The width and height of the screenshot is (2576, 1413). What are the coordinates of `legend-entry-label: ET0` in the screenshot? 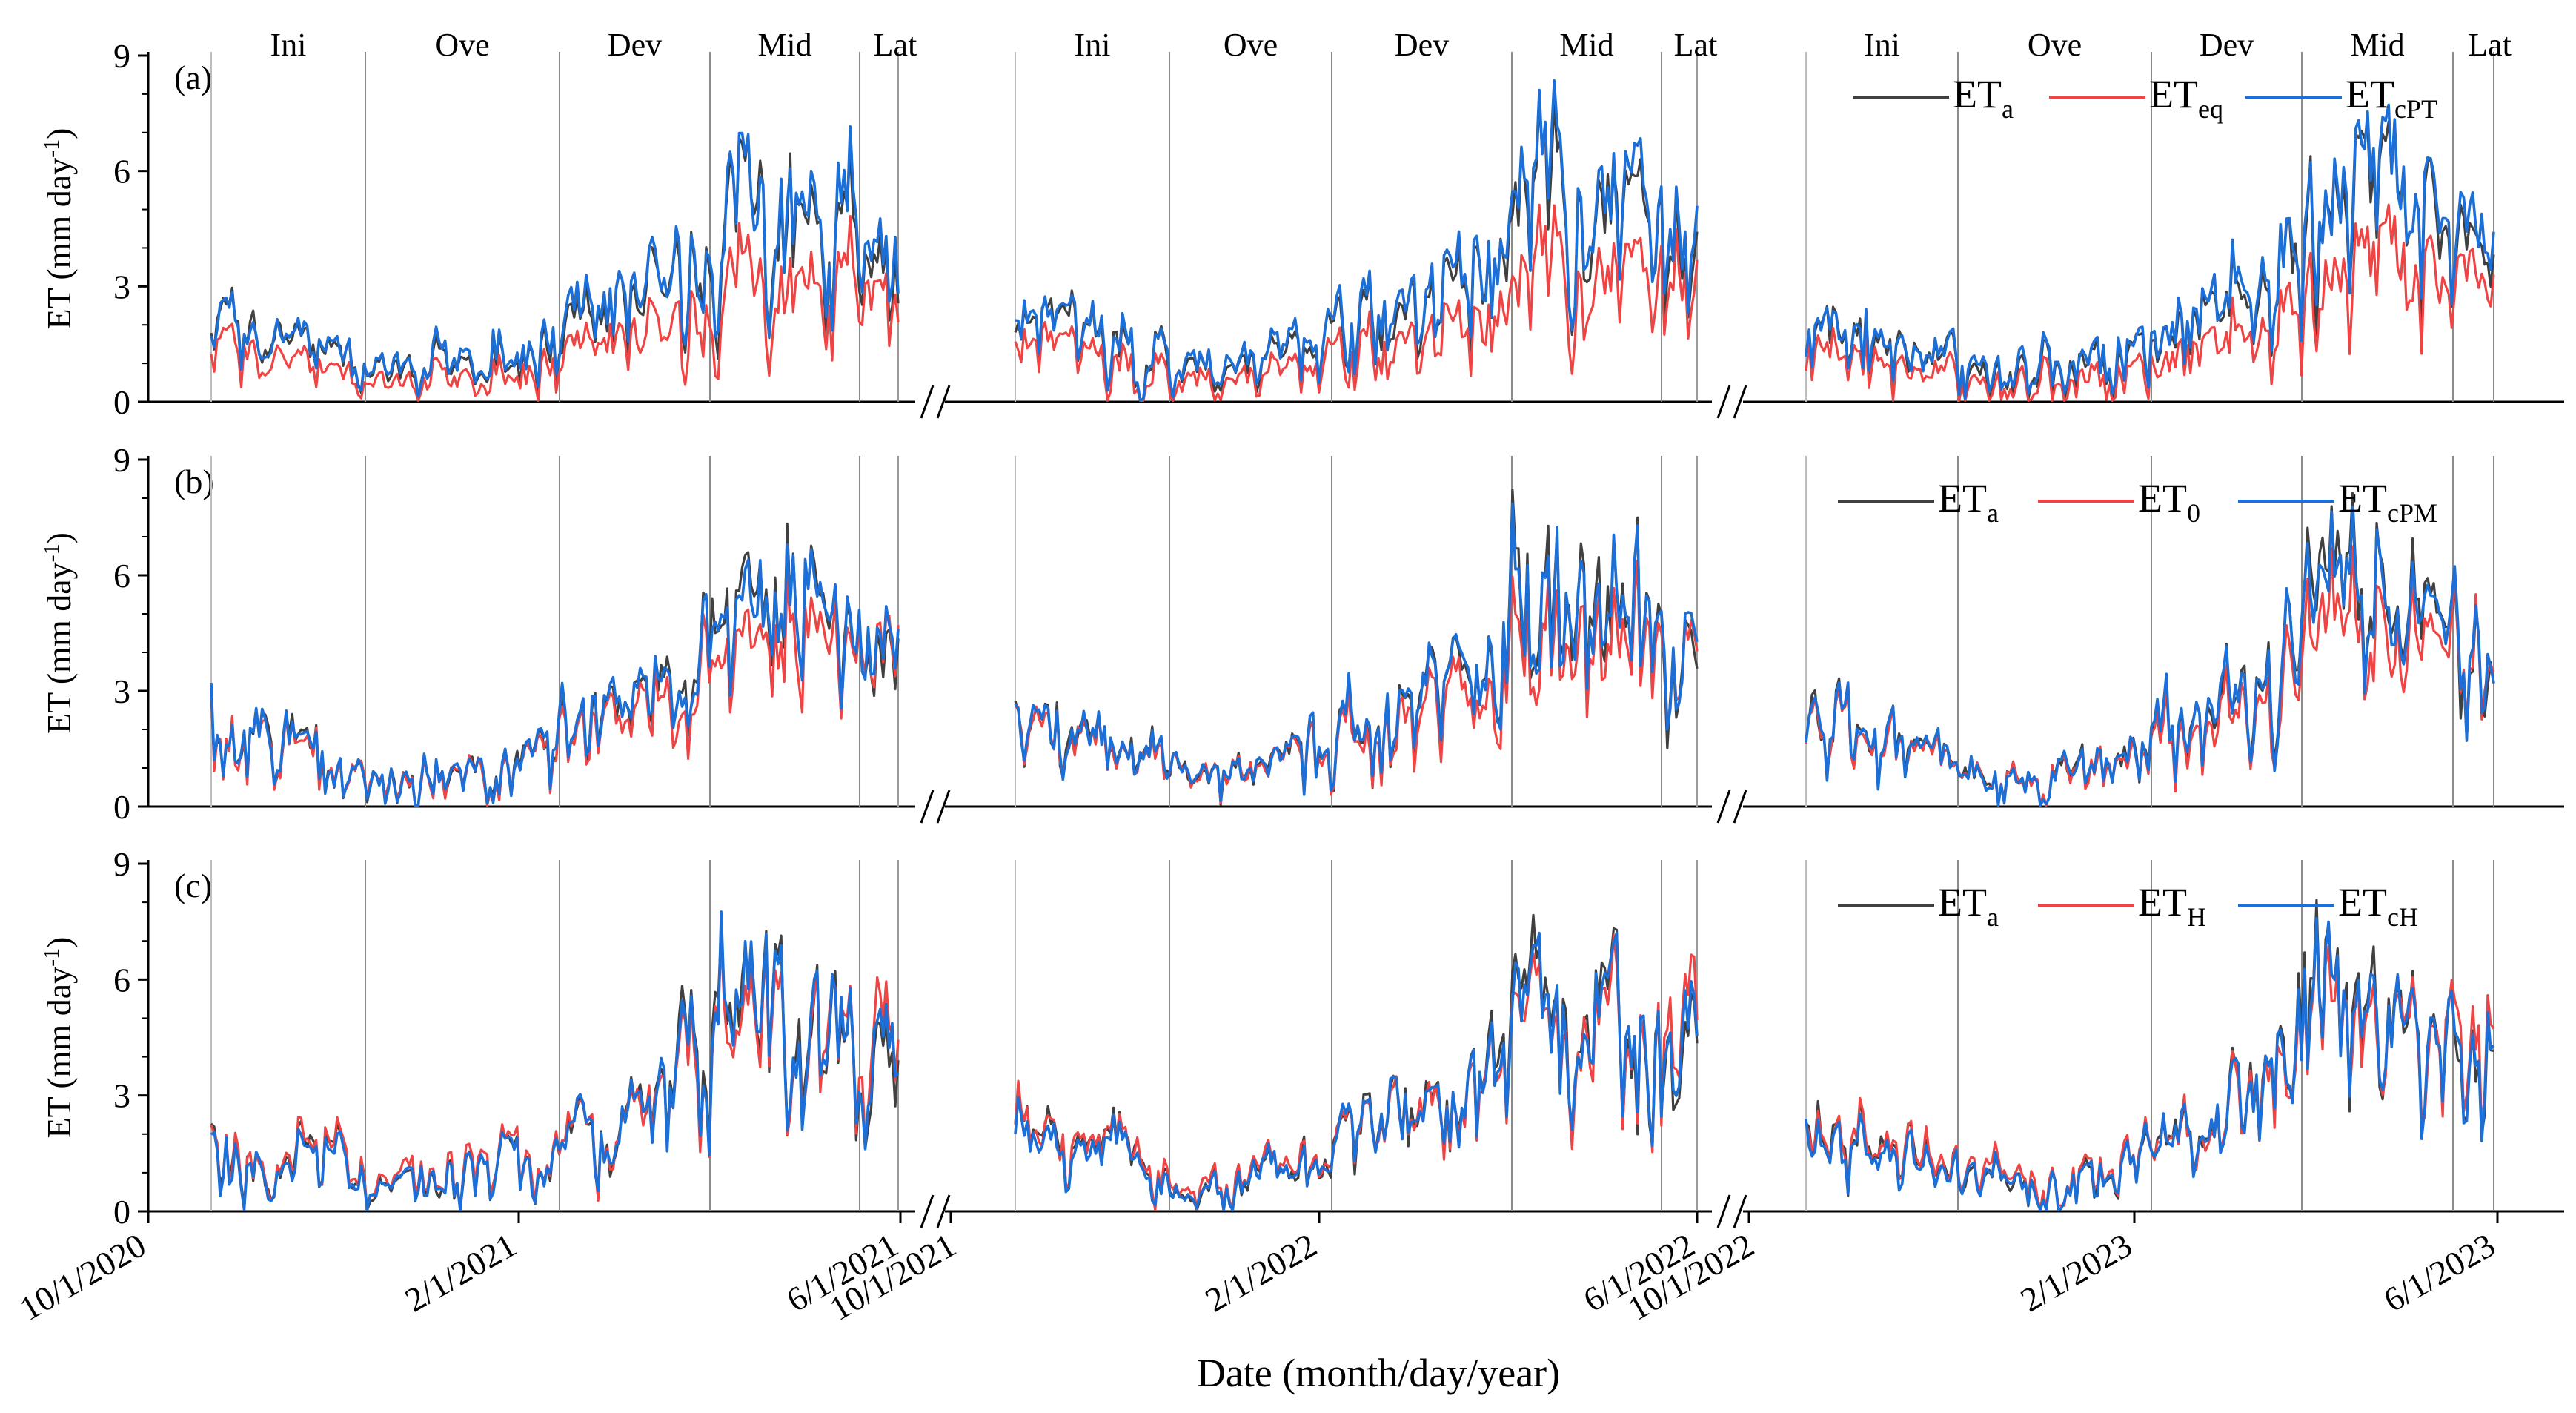 It's located at (2169, 502).